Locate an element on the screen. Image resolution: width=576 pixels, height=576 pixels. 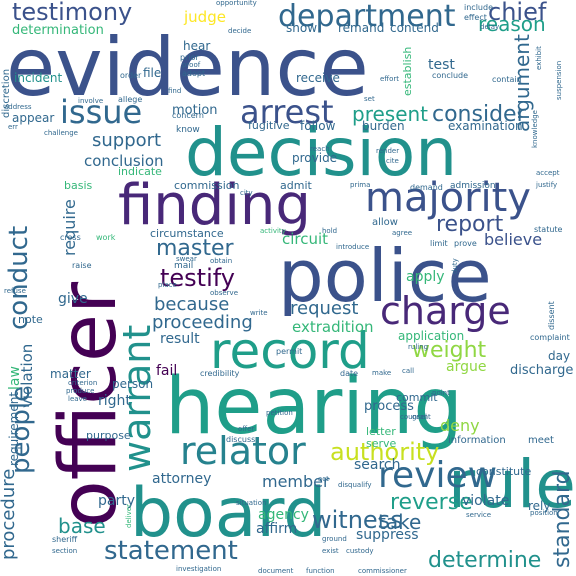
word-render: render is located at coordinates (388, 151).